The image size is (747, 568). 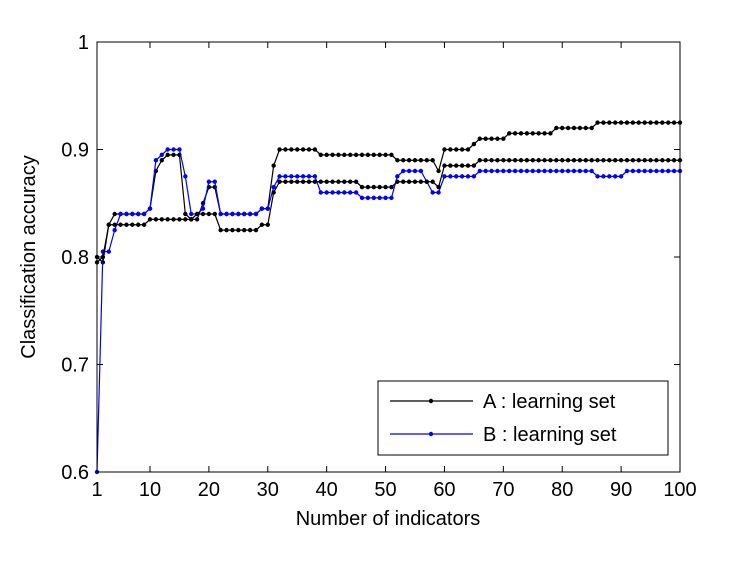 I want to click on legend-label: B : learning set, so click(x=550, y=435).